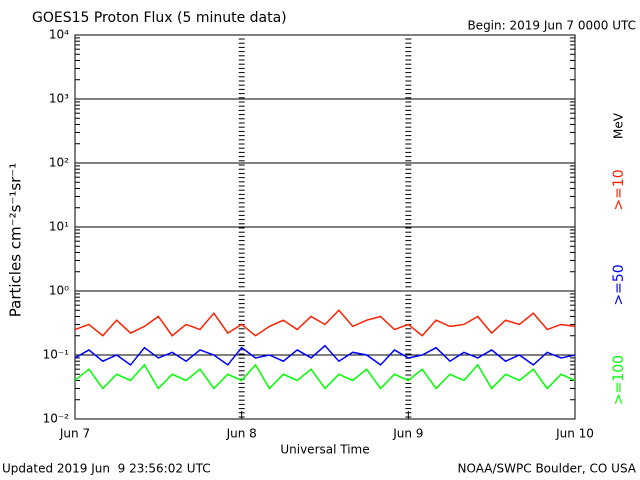 Image resolution: width=640 pixels, height=480 pixels. What do you see at coordinates (241, 434) in the screenshot?
I see `x-tick-label: Jun 8` at bounding box center [241, 434].